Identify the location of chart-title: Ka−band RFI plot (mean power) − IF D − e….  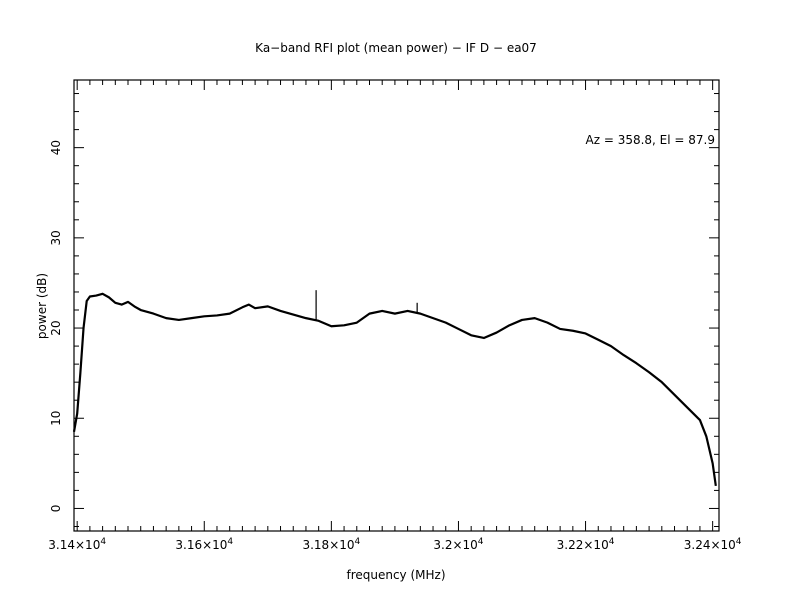
(396, 48).